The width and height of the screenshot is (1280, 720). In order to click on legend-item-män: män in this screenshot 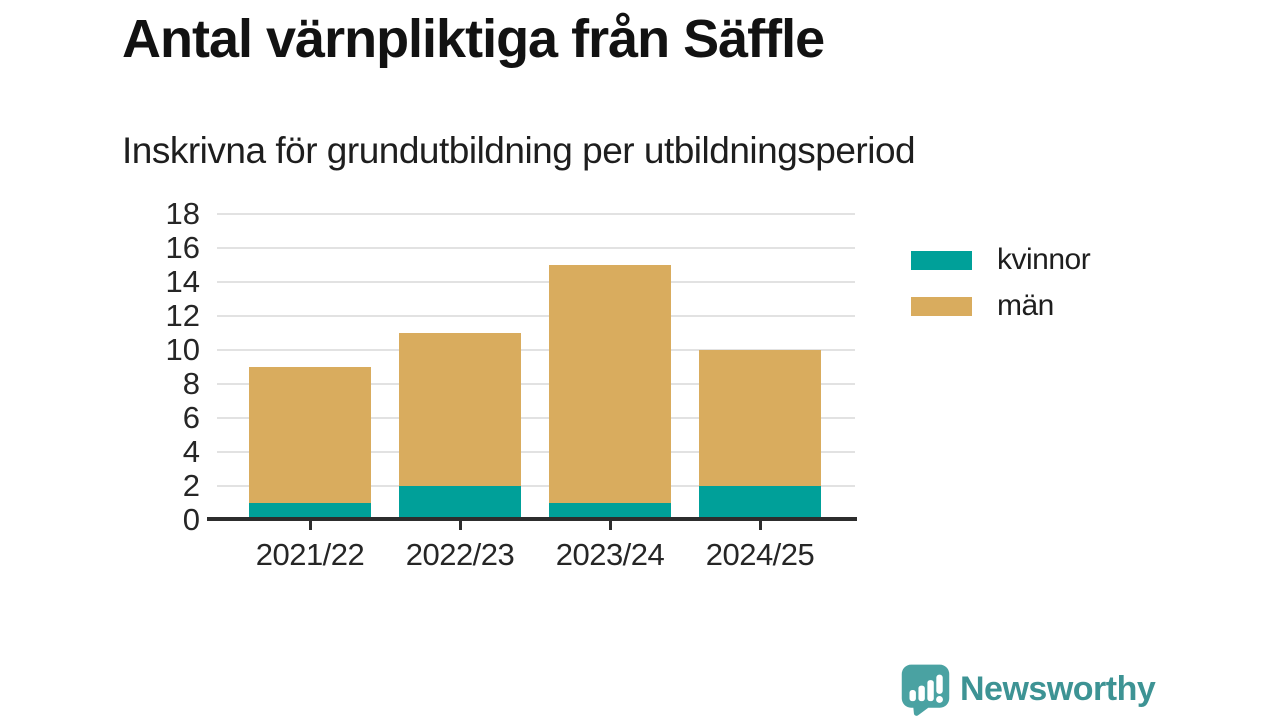, I will do `click(1000, 306)`.